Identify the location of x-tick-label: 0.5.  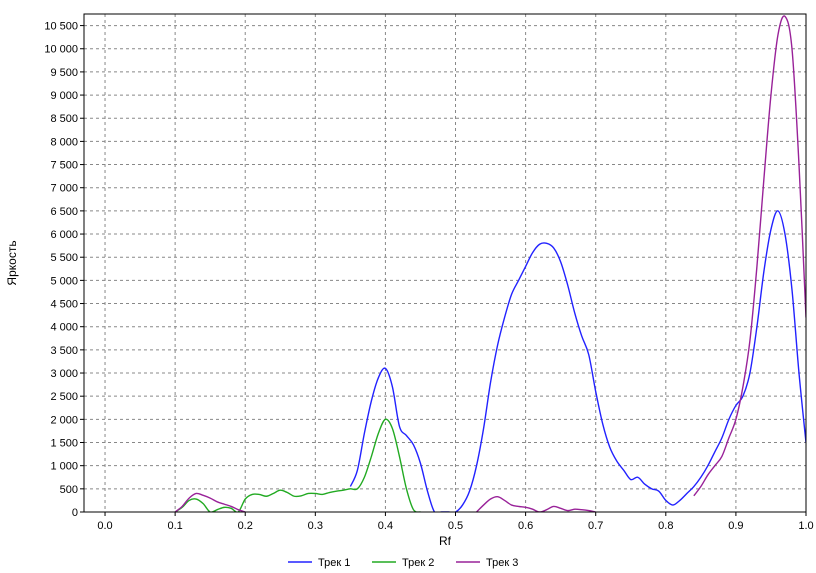
(455, 526).